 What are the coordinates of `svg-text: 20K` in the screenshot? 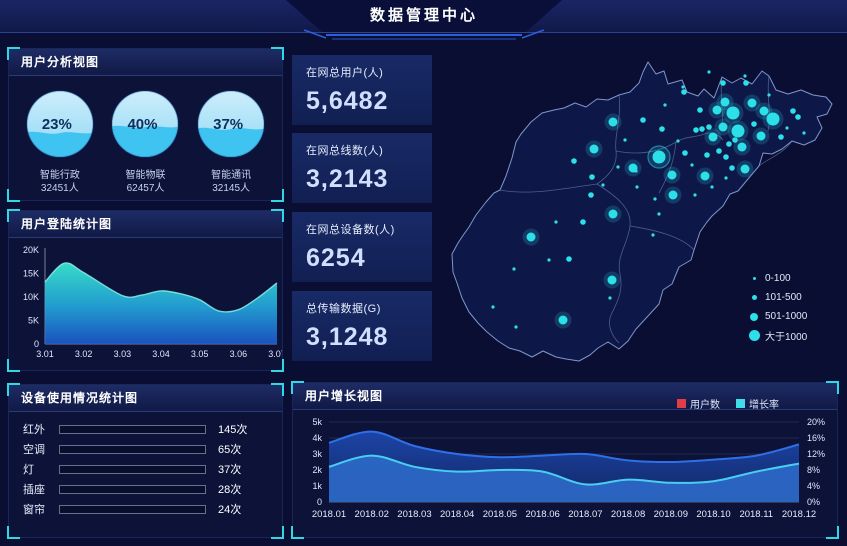 It's located at (31, 250).